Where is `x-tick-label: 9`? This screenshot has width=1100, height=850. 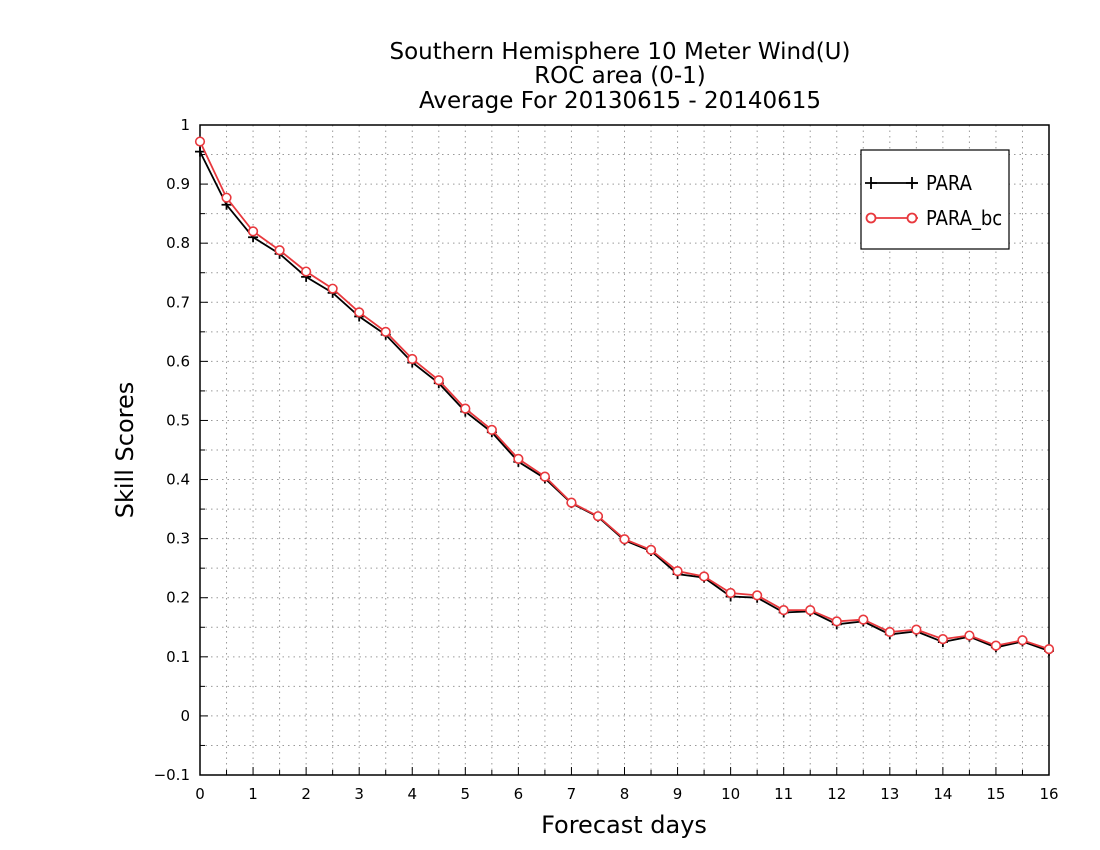 x-tick-label: 9 is located at coordinates (678, 794).